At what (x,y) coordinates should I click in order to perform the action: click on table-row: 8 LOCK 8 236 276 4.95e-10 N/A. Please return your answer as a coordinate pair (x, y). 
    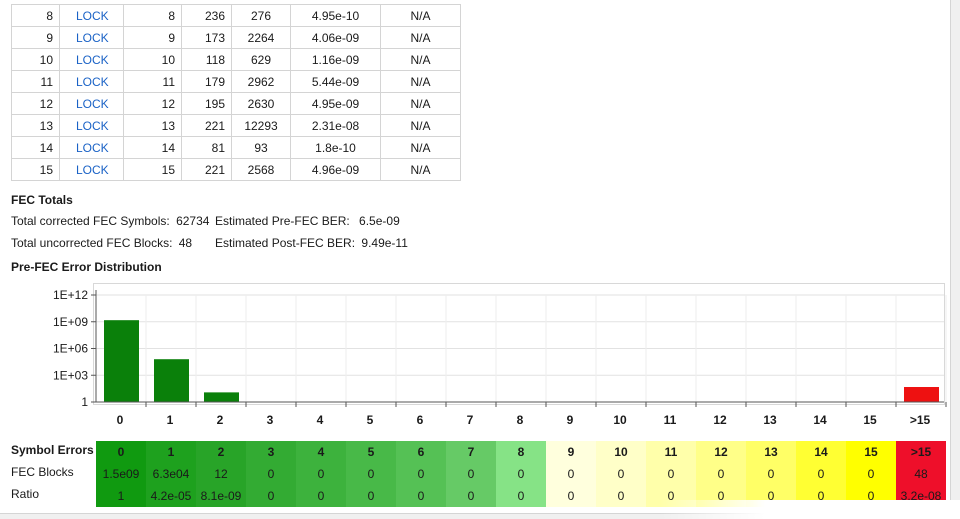
    Looking at the image, I should click on (236, 15).